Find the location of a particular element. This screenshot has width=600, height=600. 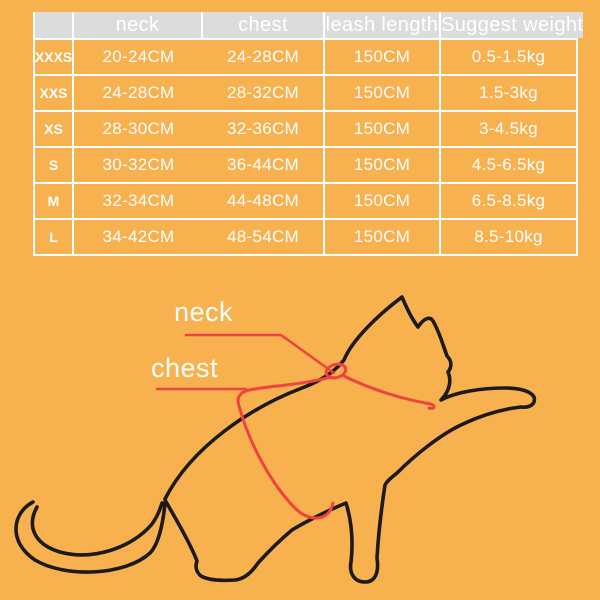

cat-tail-outer-line is located at coordinates (90, 537).